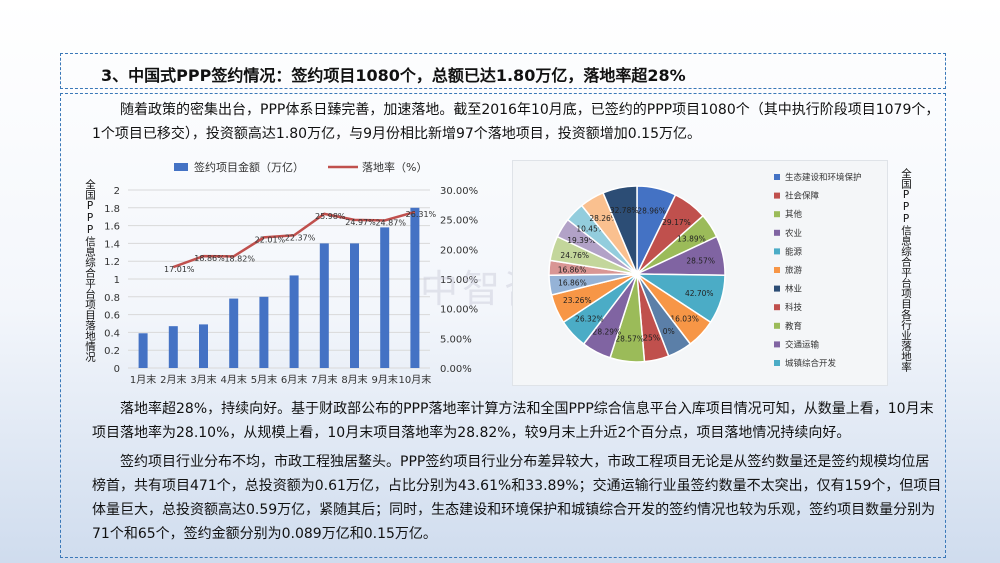 This screenshot has width=1000, height=563. Describe the element at coordinates (324, 379) in the screenshot. I see `x-tick-label: 7月末` at that location.